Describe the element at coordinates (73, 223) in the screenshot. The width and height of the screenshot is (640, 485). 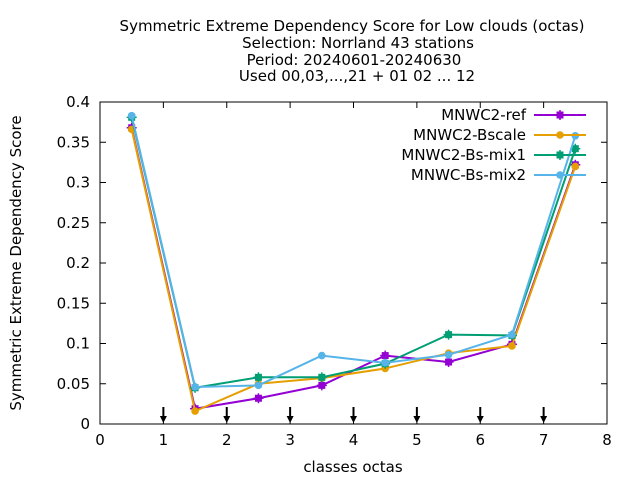
I see `y-tick-label: 0.25` at that location.